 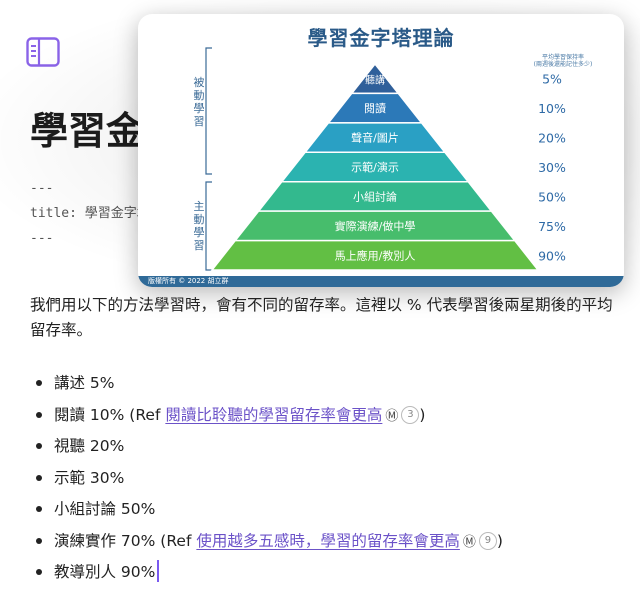 What do you see at coordinates (552, 226) in the screenshot?
I see `retention-rate-label: 75%` at bounding box center [552, 226].